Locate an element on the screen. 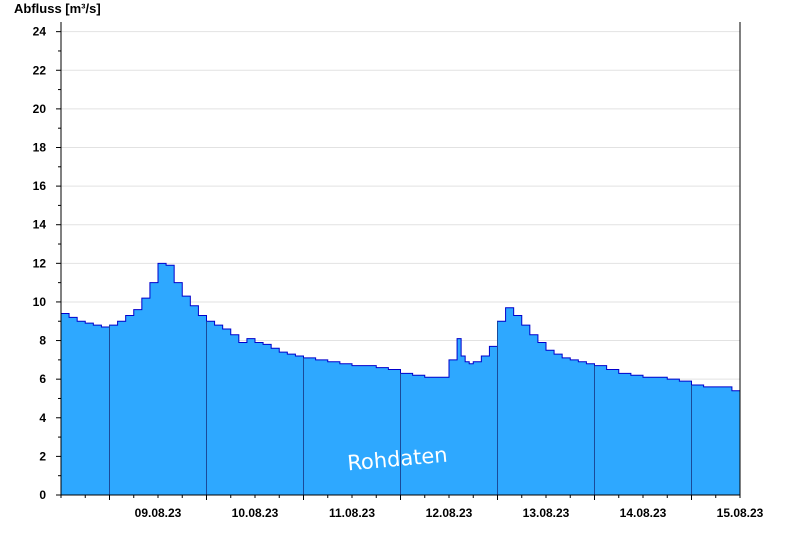 This screenshot has height=550, width=800. y-tick-label: 22 is located at coordinates (40, 70).